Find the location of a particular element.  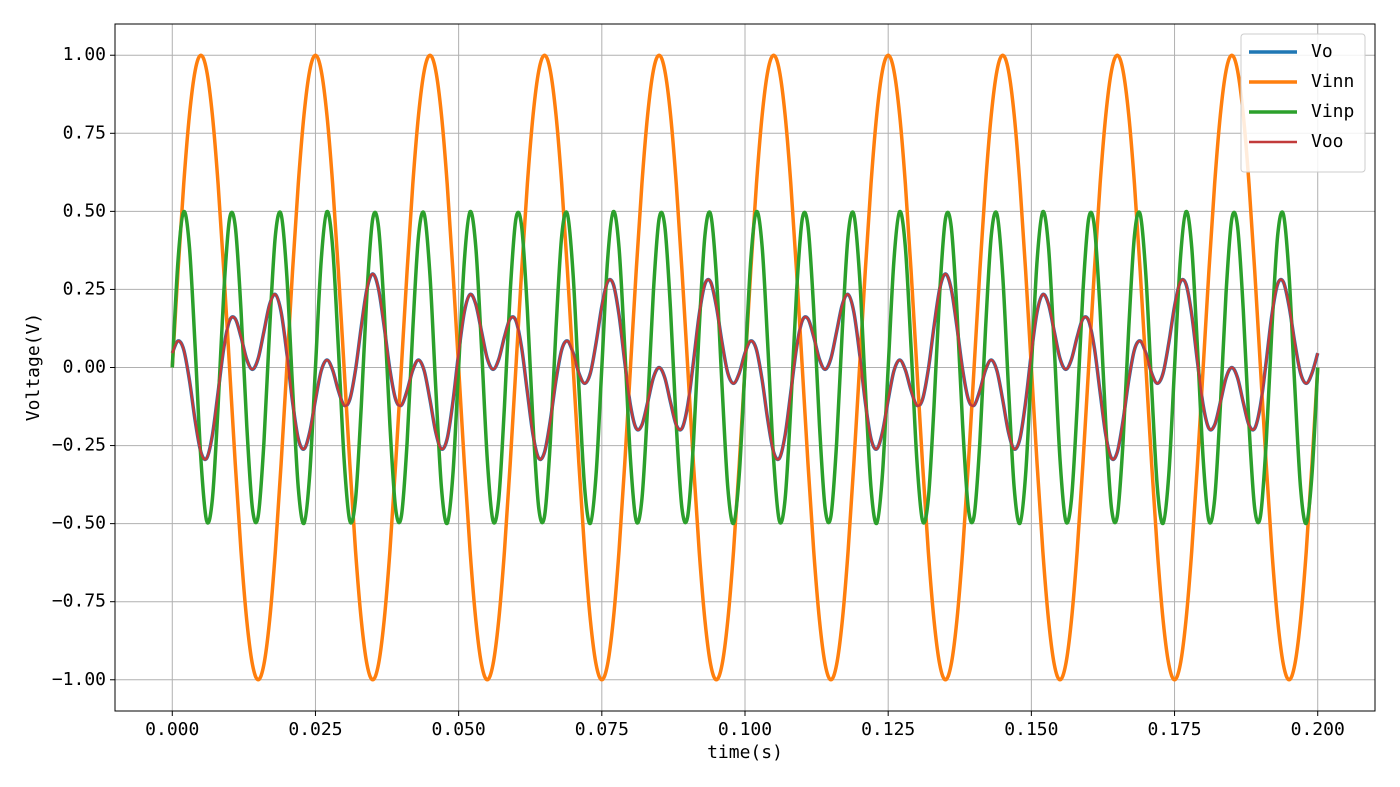

x-axis-label: time(s) is located at coordinates (745, 752).